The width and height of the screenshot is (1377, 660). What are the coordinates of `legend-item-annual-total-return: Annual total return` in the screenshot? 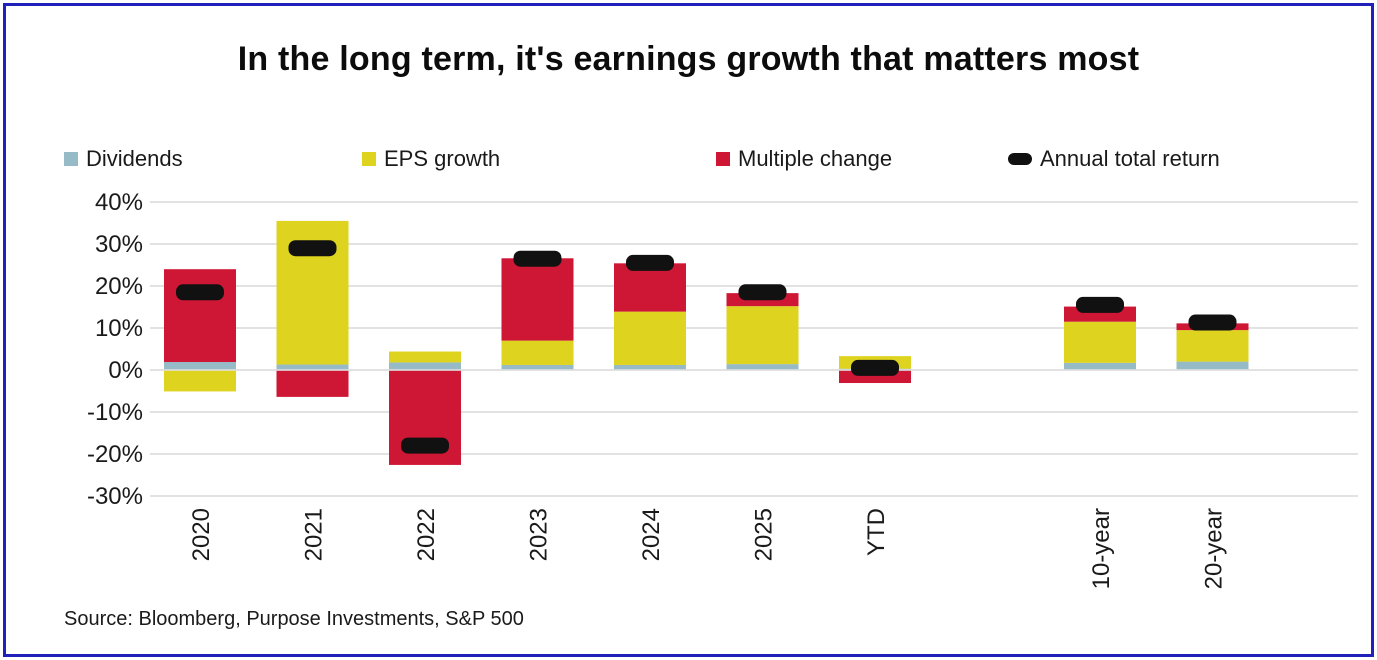 It's located at (1114, 159).